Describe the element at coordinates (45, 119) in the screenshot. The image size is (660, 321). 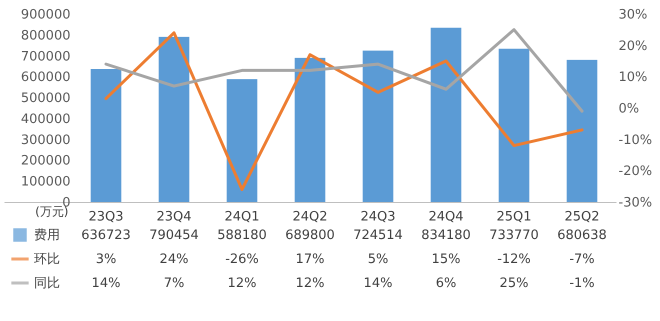
I see `y-tick-label: 400000` at that location.